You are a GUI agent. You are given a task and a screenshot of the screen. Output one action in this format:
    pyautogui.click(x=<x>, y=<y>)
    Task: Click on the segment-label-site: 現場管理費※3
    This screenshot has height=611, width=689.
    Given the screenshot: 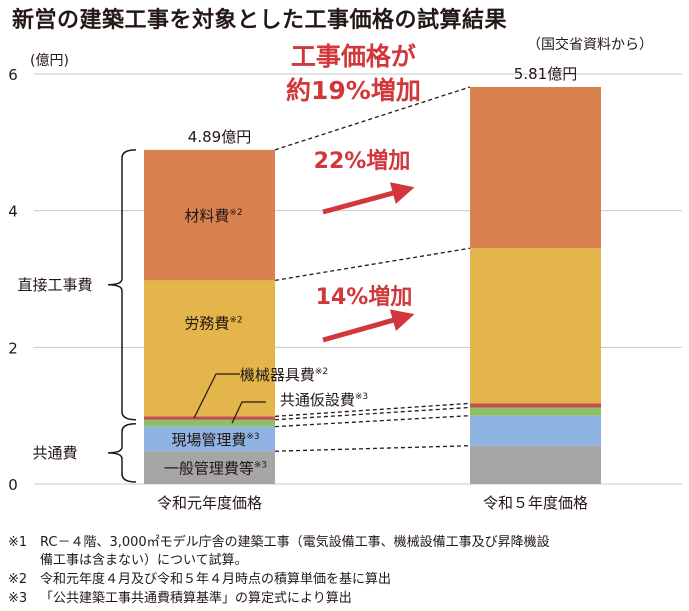 What is the action you would take?
    pyautogui.click(x=215, y=440)
    